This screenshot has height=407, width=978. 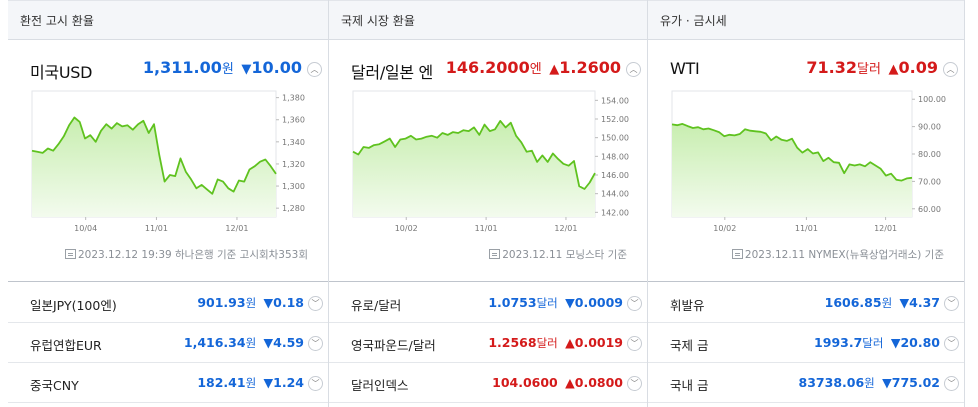 I want to click on unit: 원, so click(x=227, y=69).